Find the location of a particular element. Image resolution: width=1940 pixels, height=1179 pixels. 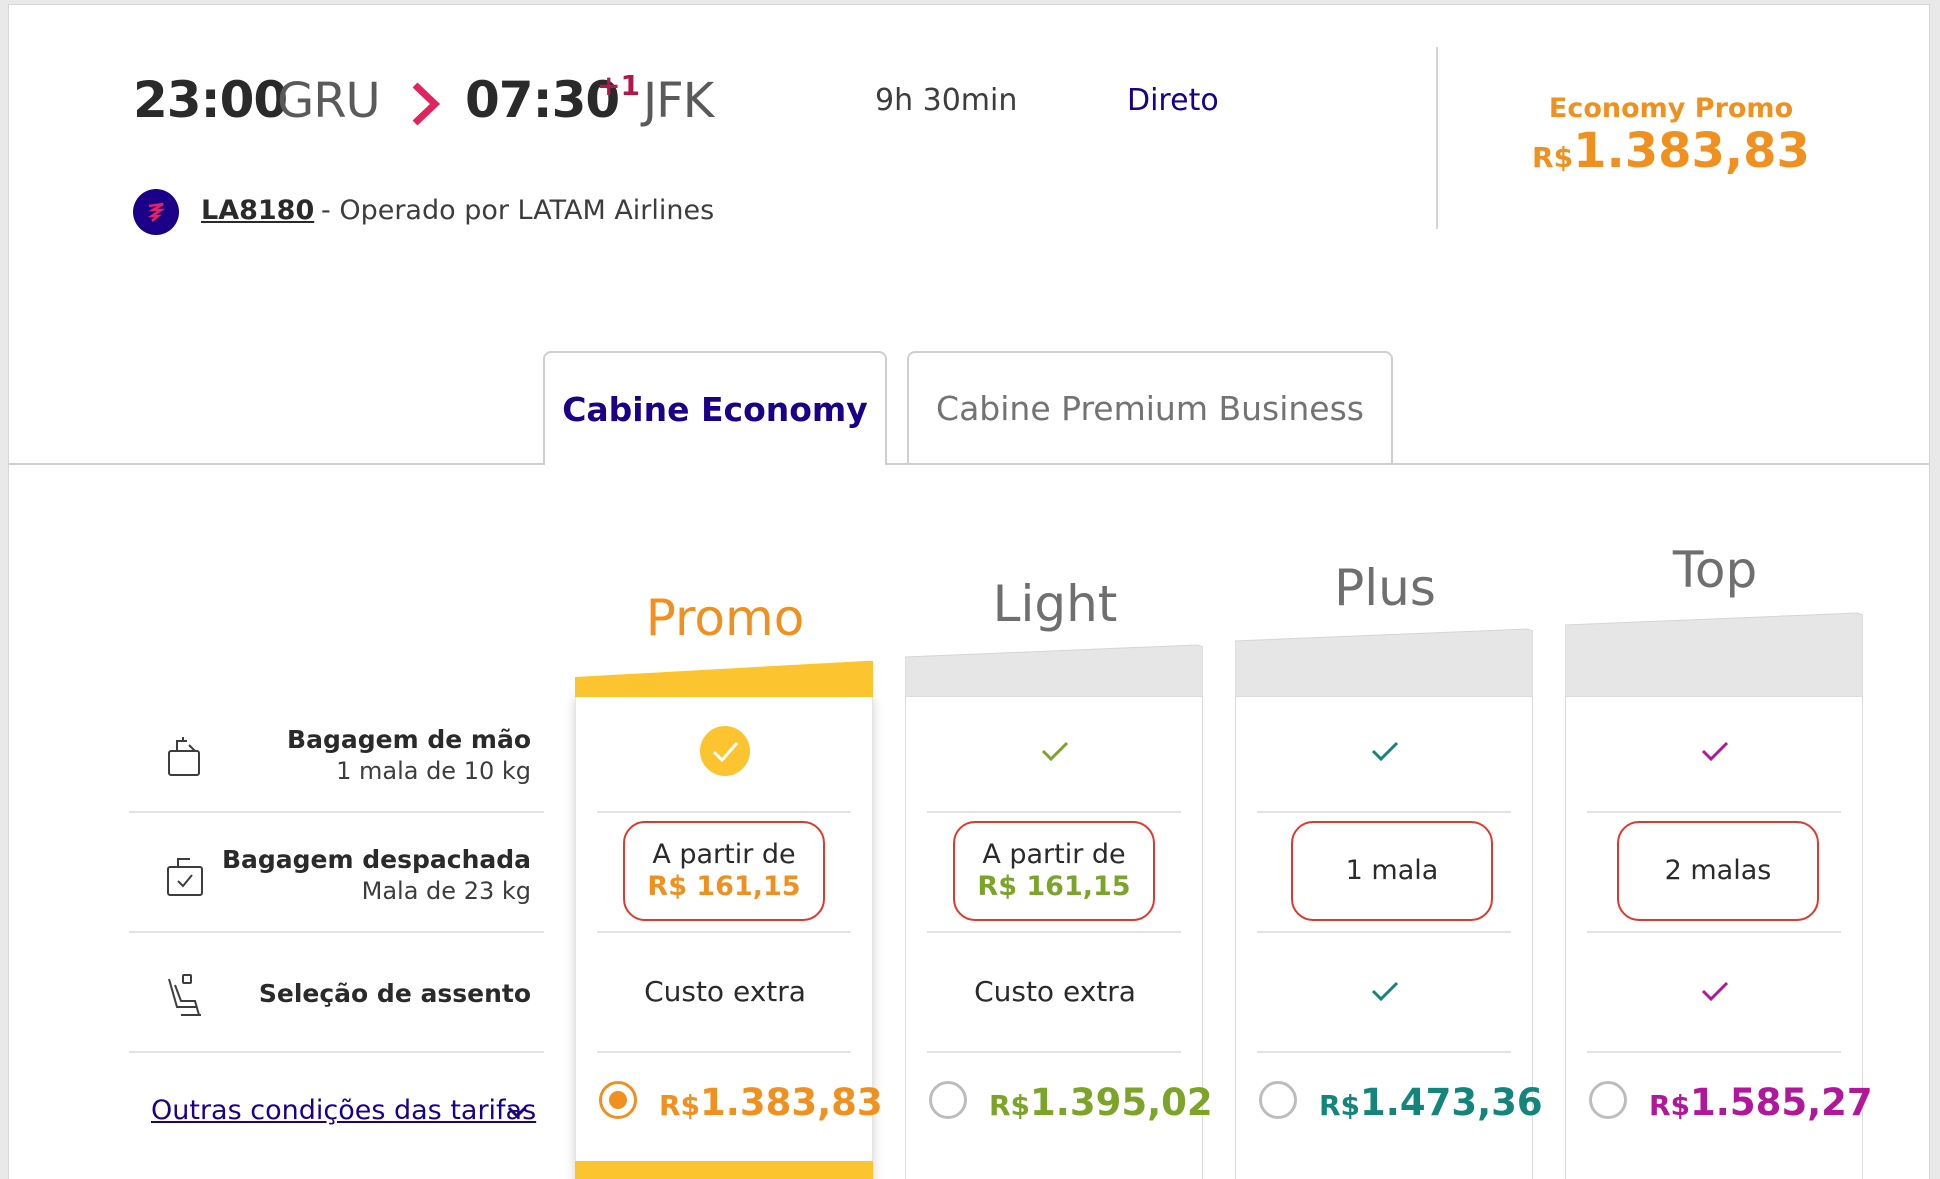

fare-amount: 1.585,27 is located at coordinates (1781, 1102).